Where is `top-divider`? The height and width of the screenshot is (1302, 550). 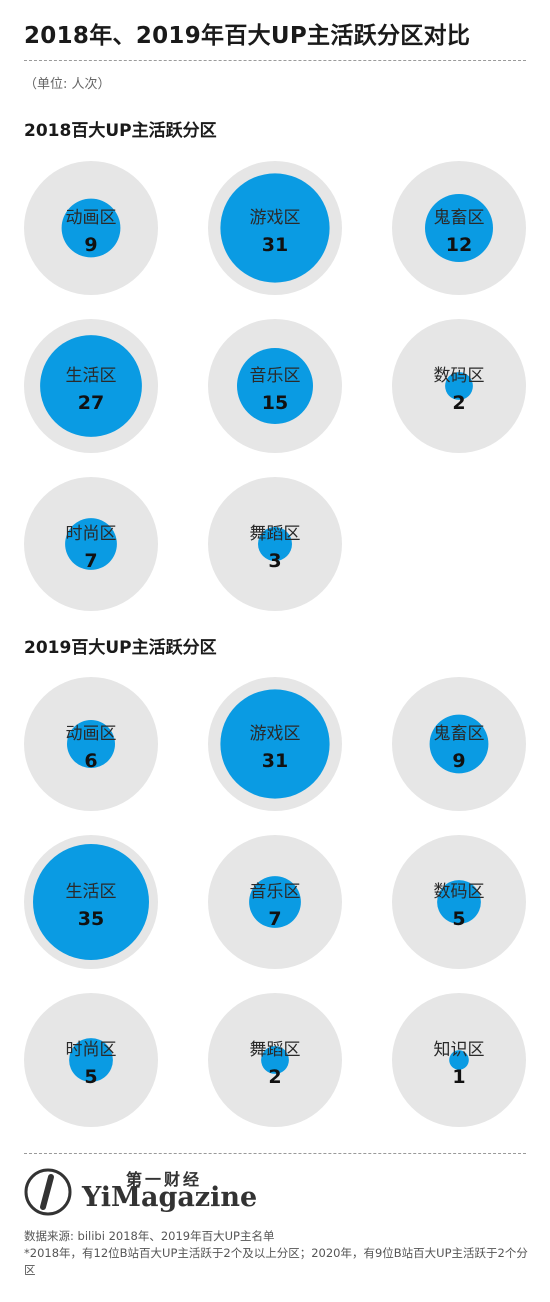 top-divider is located at coordinates (275, 60).